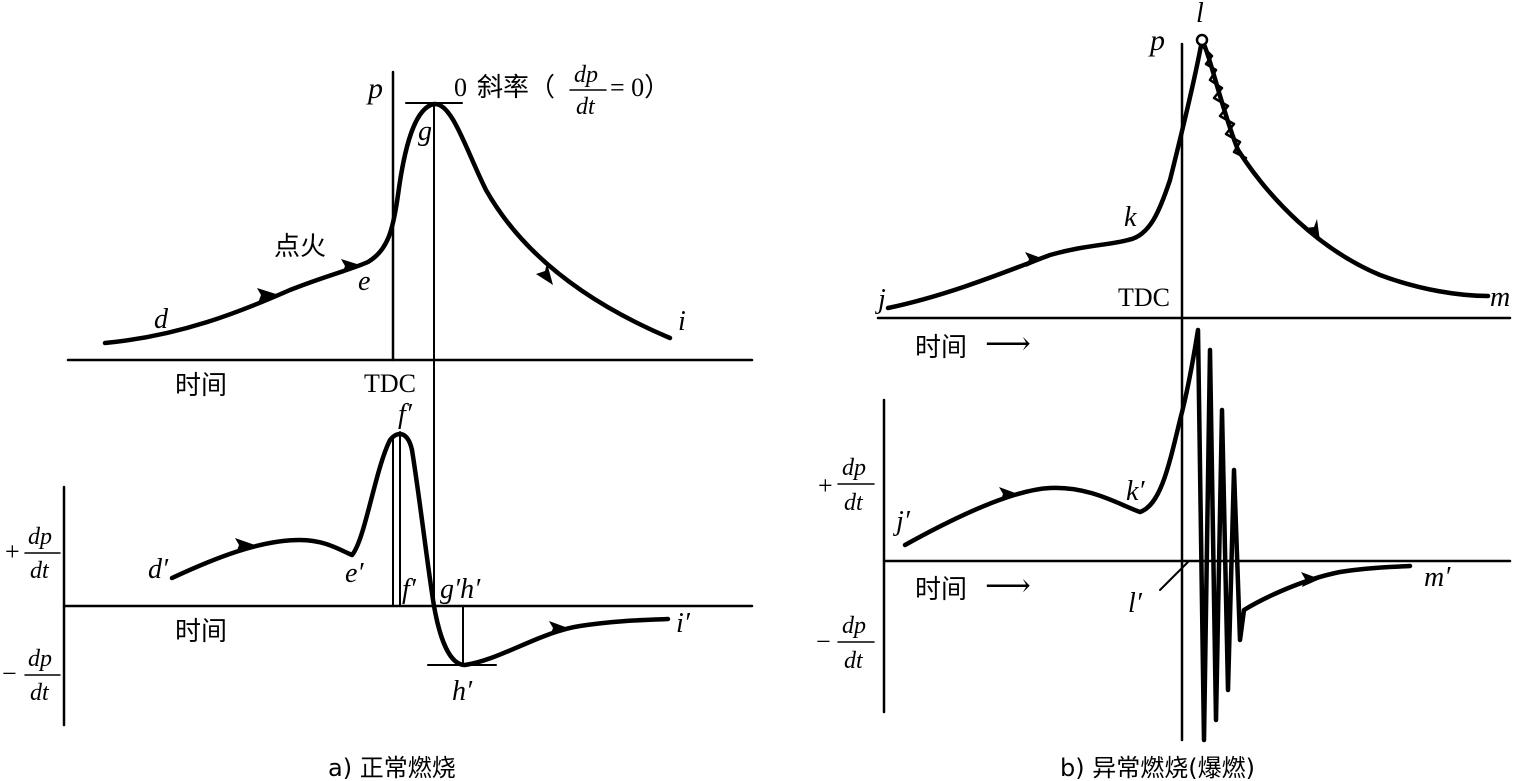  I want to click on a-ignition-label: 点火, so click(300, 247).